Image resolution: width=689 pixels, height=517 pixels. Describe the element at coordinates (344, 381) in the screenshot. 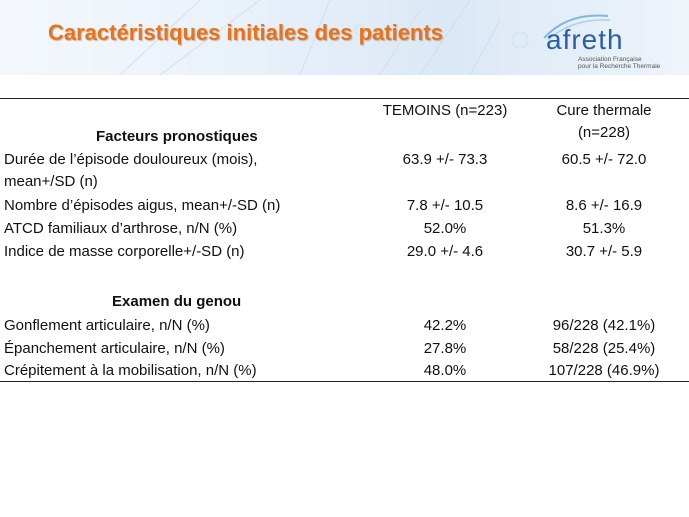

I see `table-bottom-rule` at that location.